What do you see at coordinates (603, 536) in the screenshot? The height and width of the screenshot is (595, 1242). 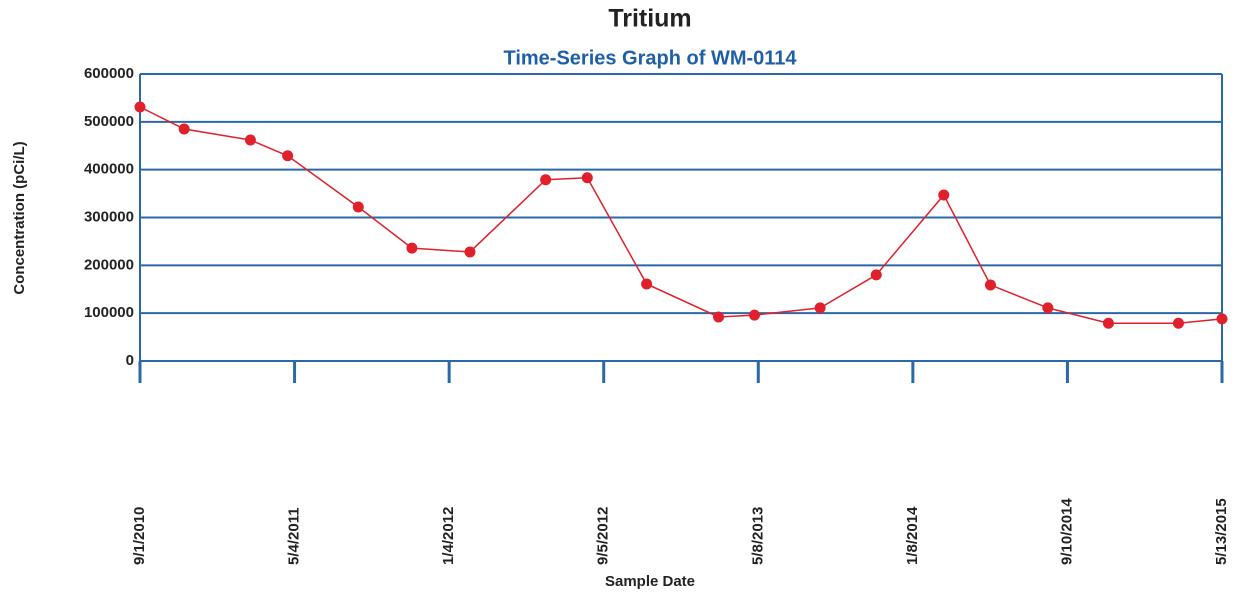 I see `x-tick-label: 9/5/2012` at bounding box center [603, 536].